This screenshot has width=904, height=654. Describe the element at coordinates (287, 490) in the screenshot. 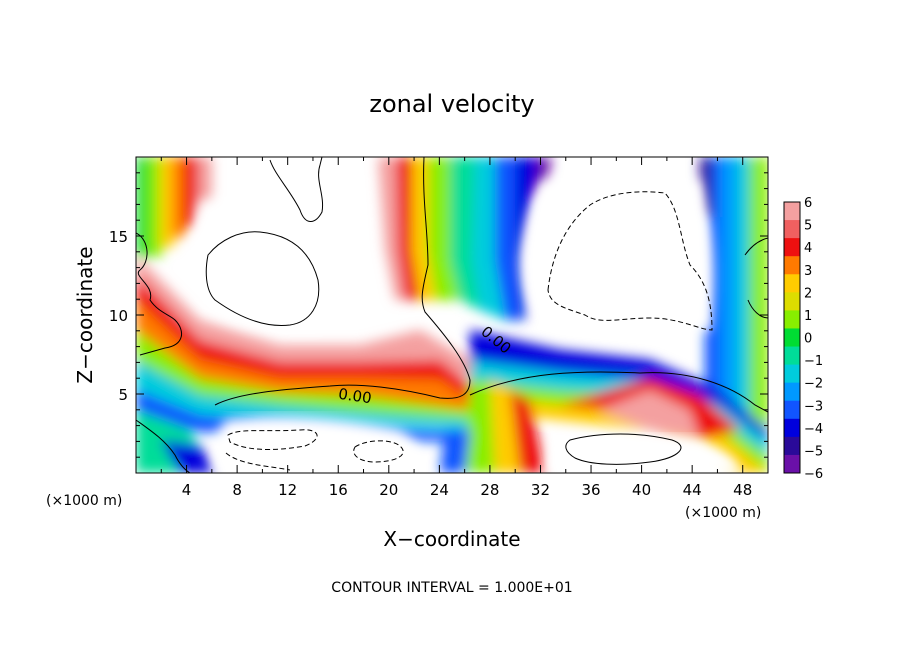

I see `x-tick-label: 12` at that location.